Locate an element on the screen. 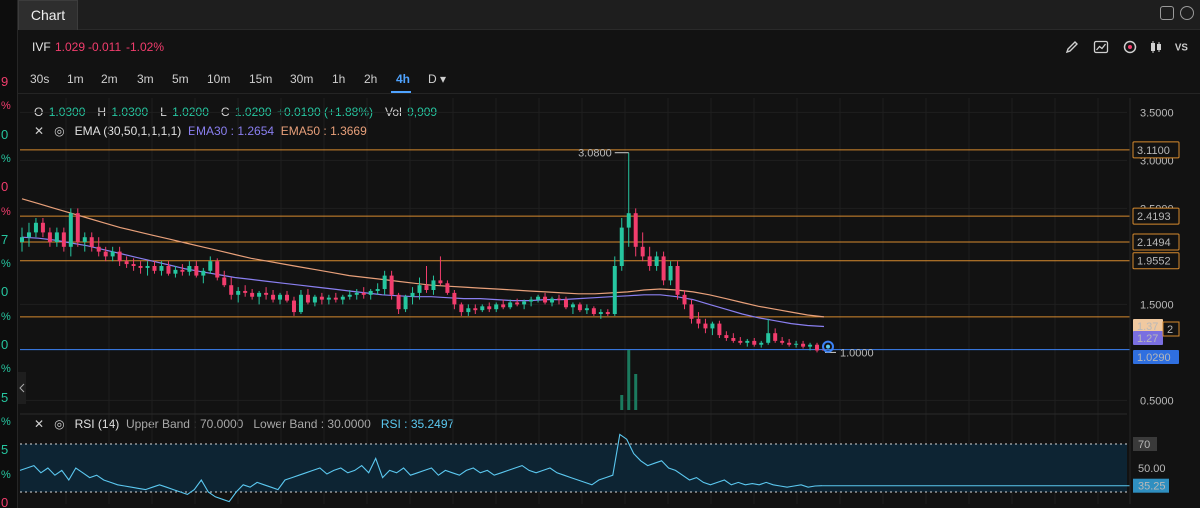 This screenshot has height=508, width=1200. watchlist-edge: 9% 0% 0% 7% 0% 0% 5% 5% 0 is located at coordinates (9, 254).